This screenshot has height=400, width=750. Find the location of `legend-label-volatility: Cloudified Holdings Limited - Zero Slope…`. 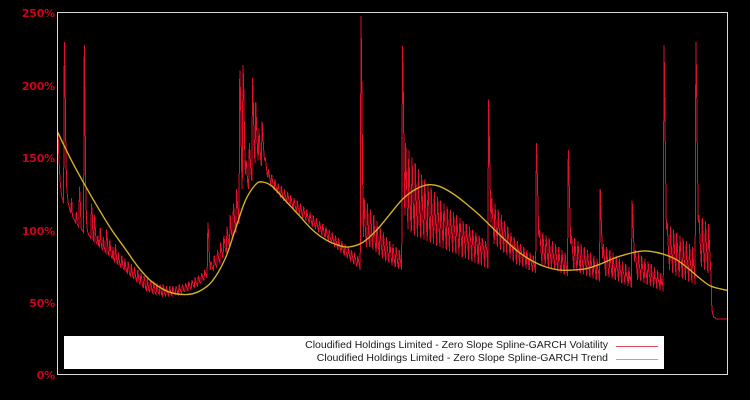

legend-label-volatility: Cloudified Holdings Limited - Zero Slope… is located at coordinates (456, 345).